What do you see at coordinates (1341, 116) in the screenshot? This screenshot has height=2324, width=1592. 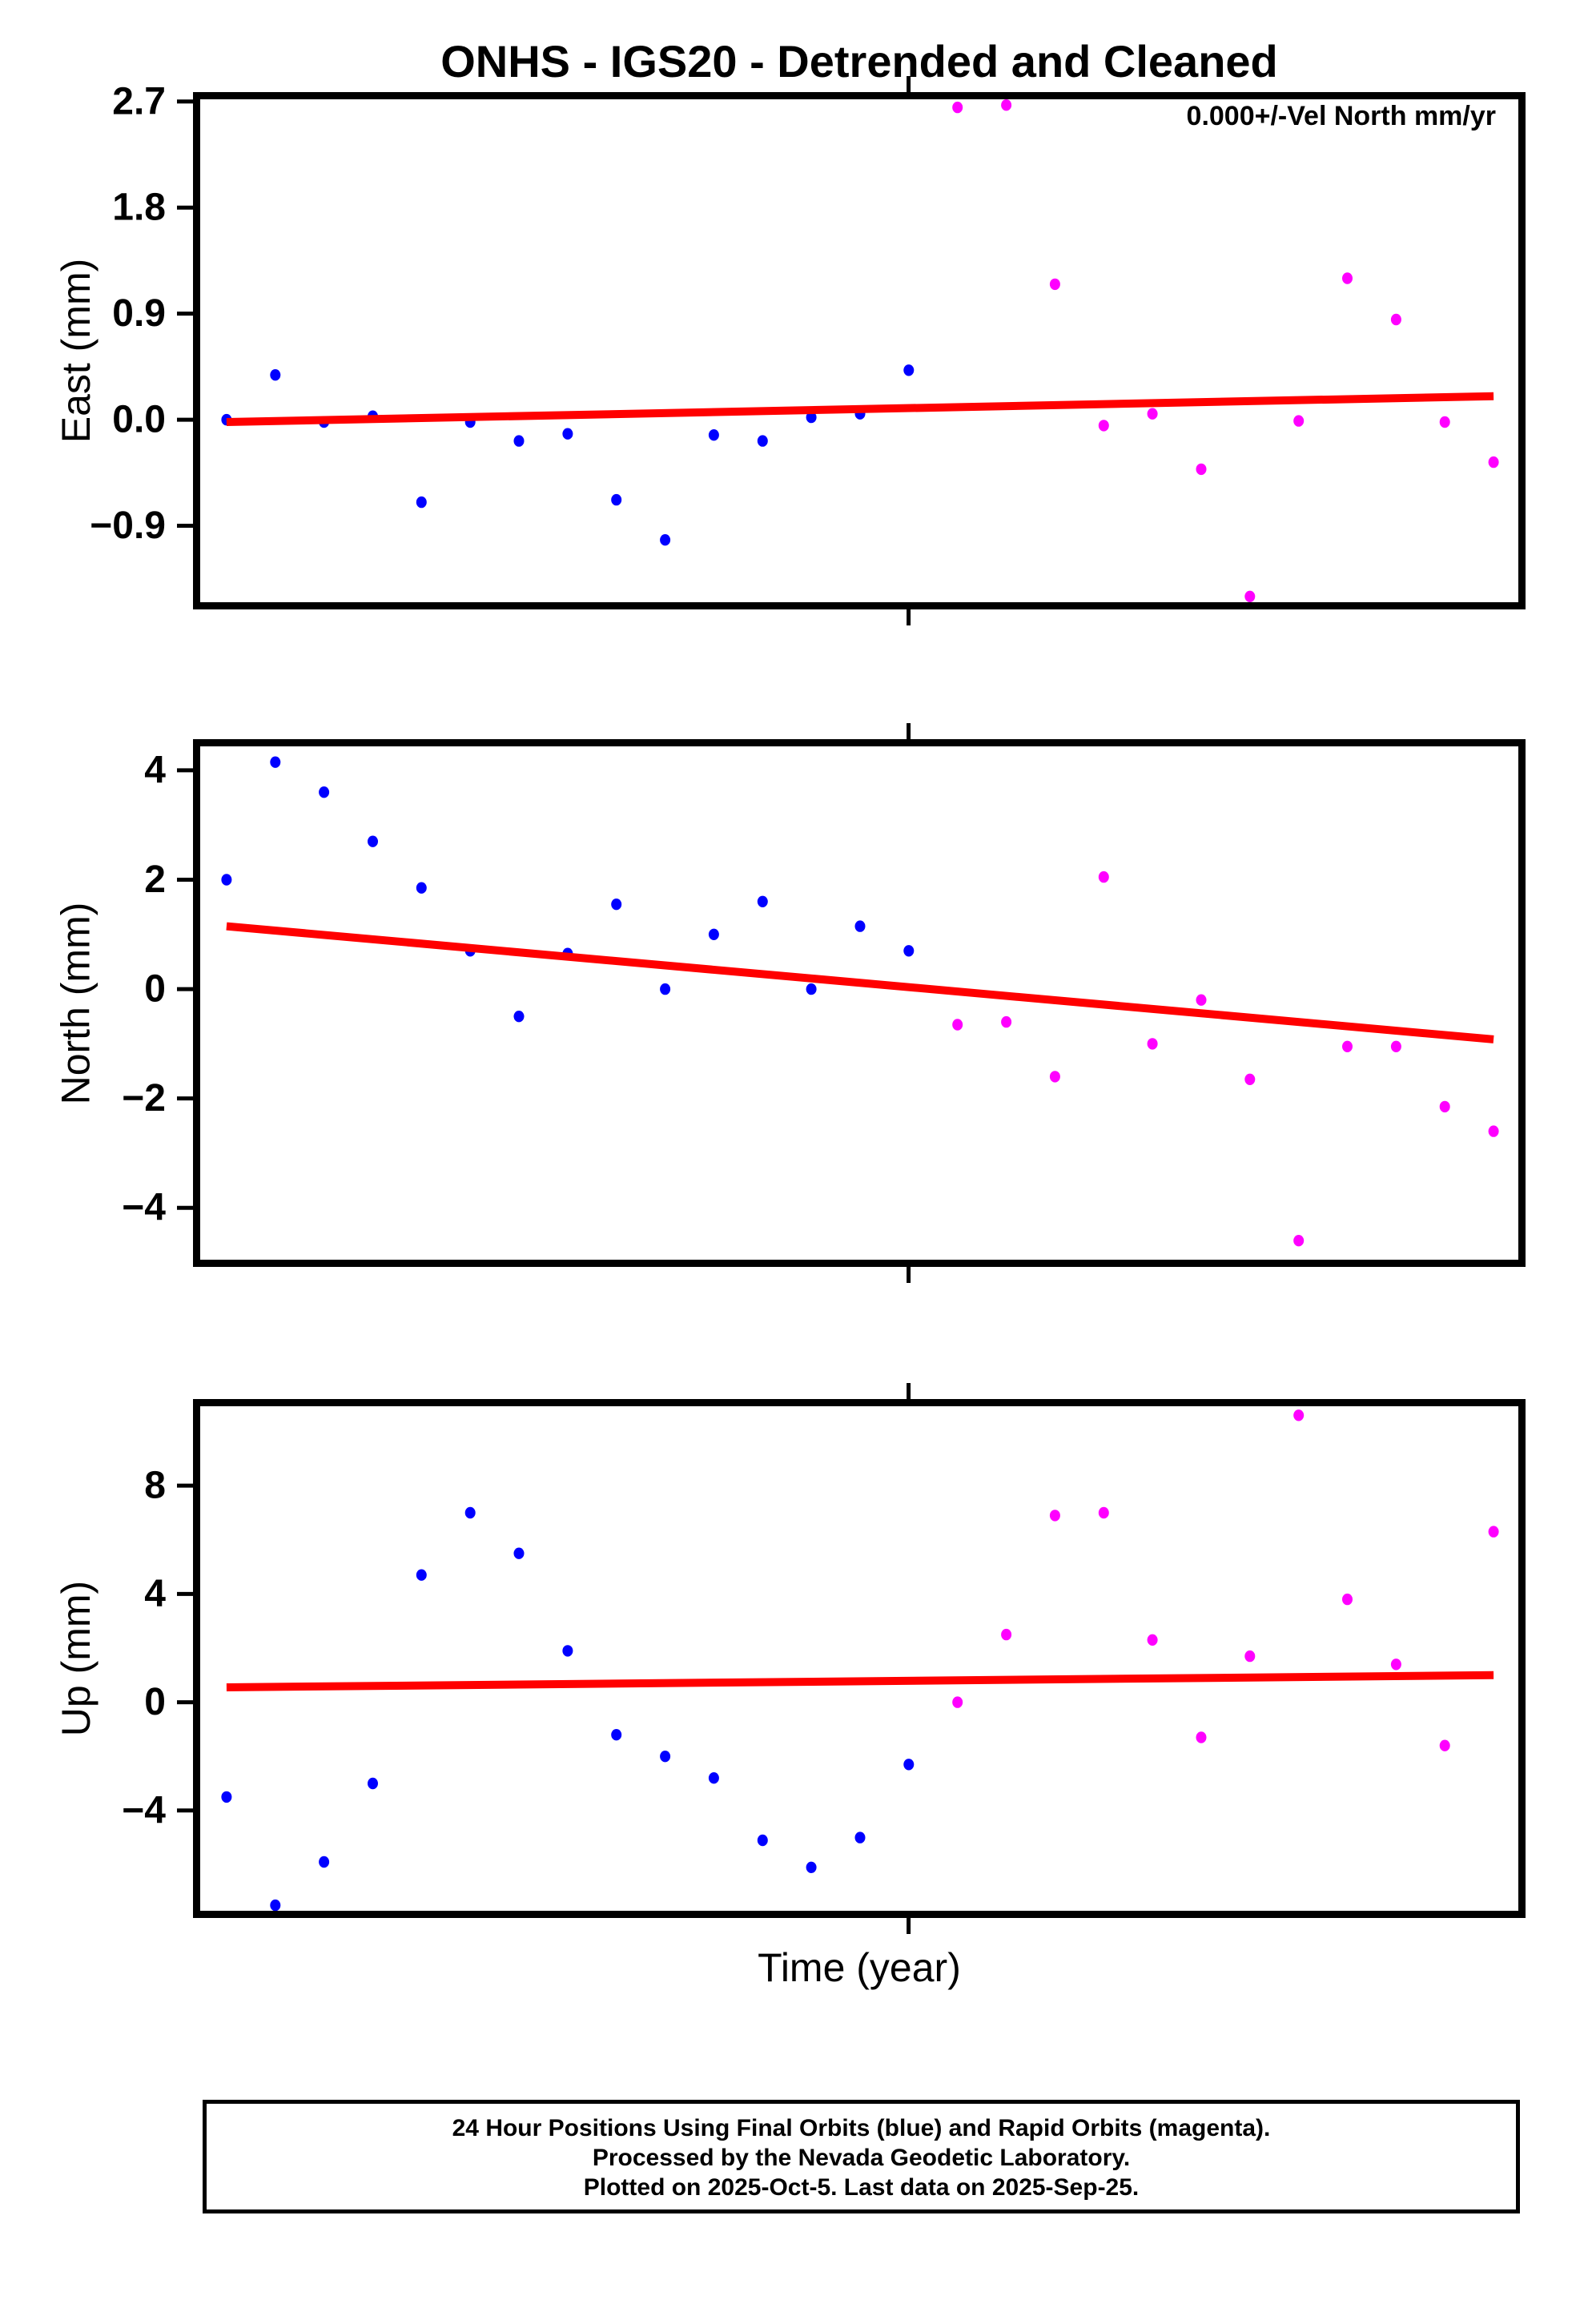 I see `velocity-annotation: 0.000+/-Vel North mm/yr` at bounding box center [1341, 116].